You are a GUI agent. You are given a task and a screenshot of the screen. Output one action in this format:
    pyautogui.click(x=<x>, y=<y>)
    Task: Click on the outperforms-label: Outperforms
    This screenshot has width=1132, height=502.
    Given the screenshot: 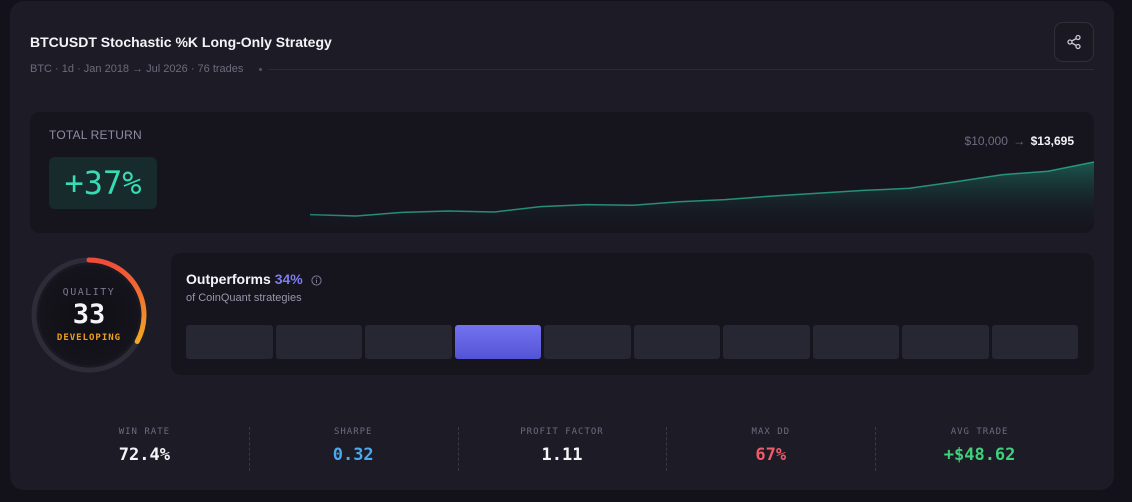 What is the action you would take?
    pyautogui.click(x=228, y=279)
    